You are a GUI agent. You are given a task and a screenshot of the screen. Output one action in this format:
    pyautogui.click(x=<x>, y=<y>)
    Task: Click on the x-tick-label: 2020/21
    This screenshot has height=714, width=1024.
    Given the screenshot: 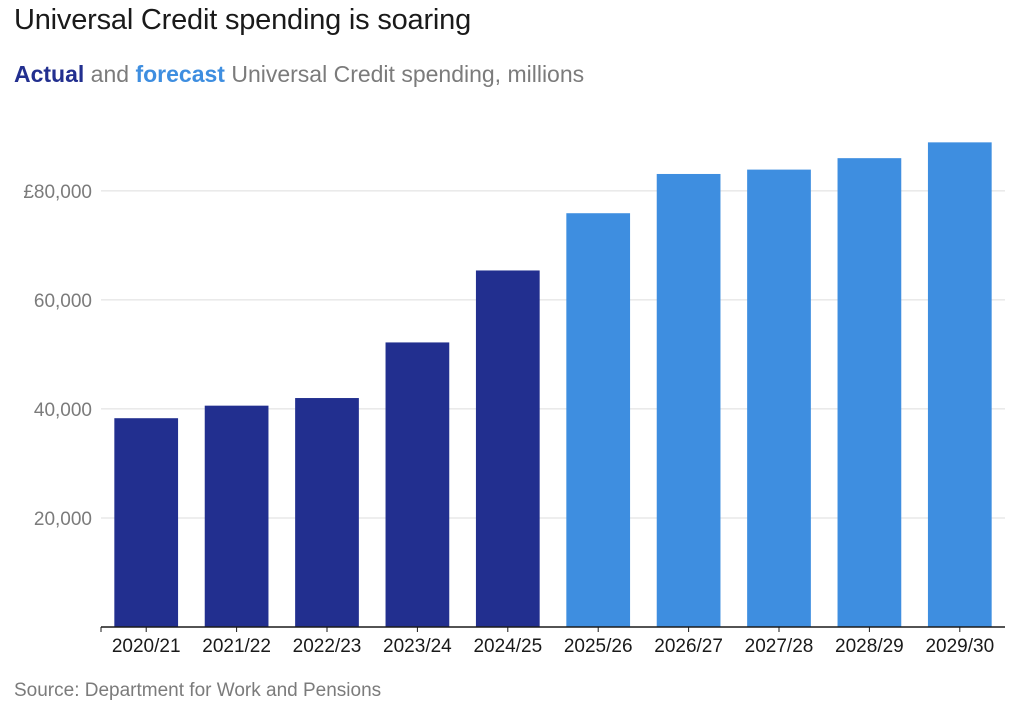 What is the action you would take?
    pyautogui.click(x=146, y=646)
    